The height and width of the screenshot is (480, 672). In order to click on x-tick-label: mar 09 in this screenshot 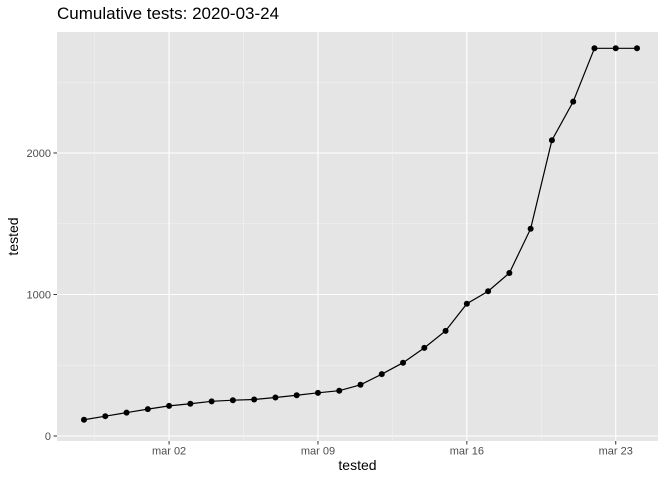, I will do `click(318, 452)`.